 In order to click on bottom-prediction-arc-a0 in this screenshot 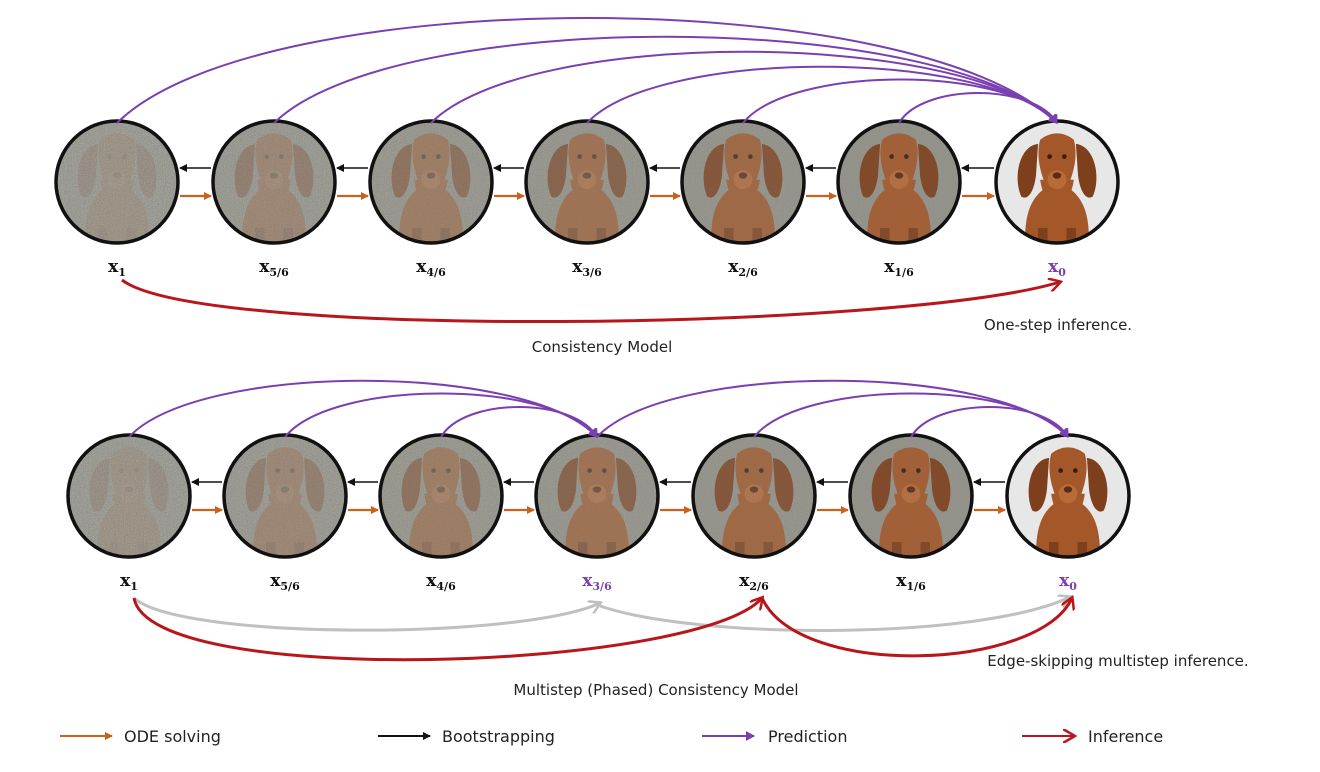, I will do `click(363, 408)`.